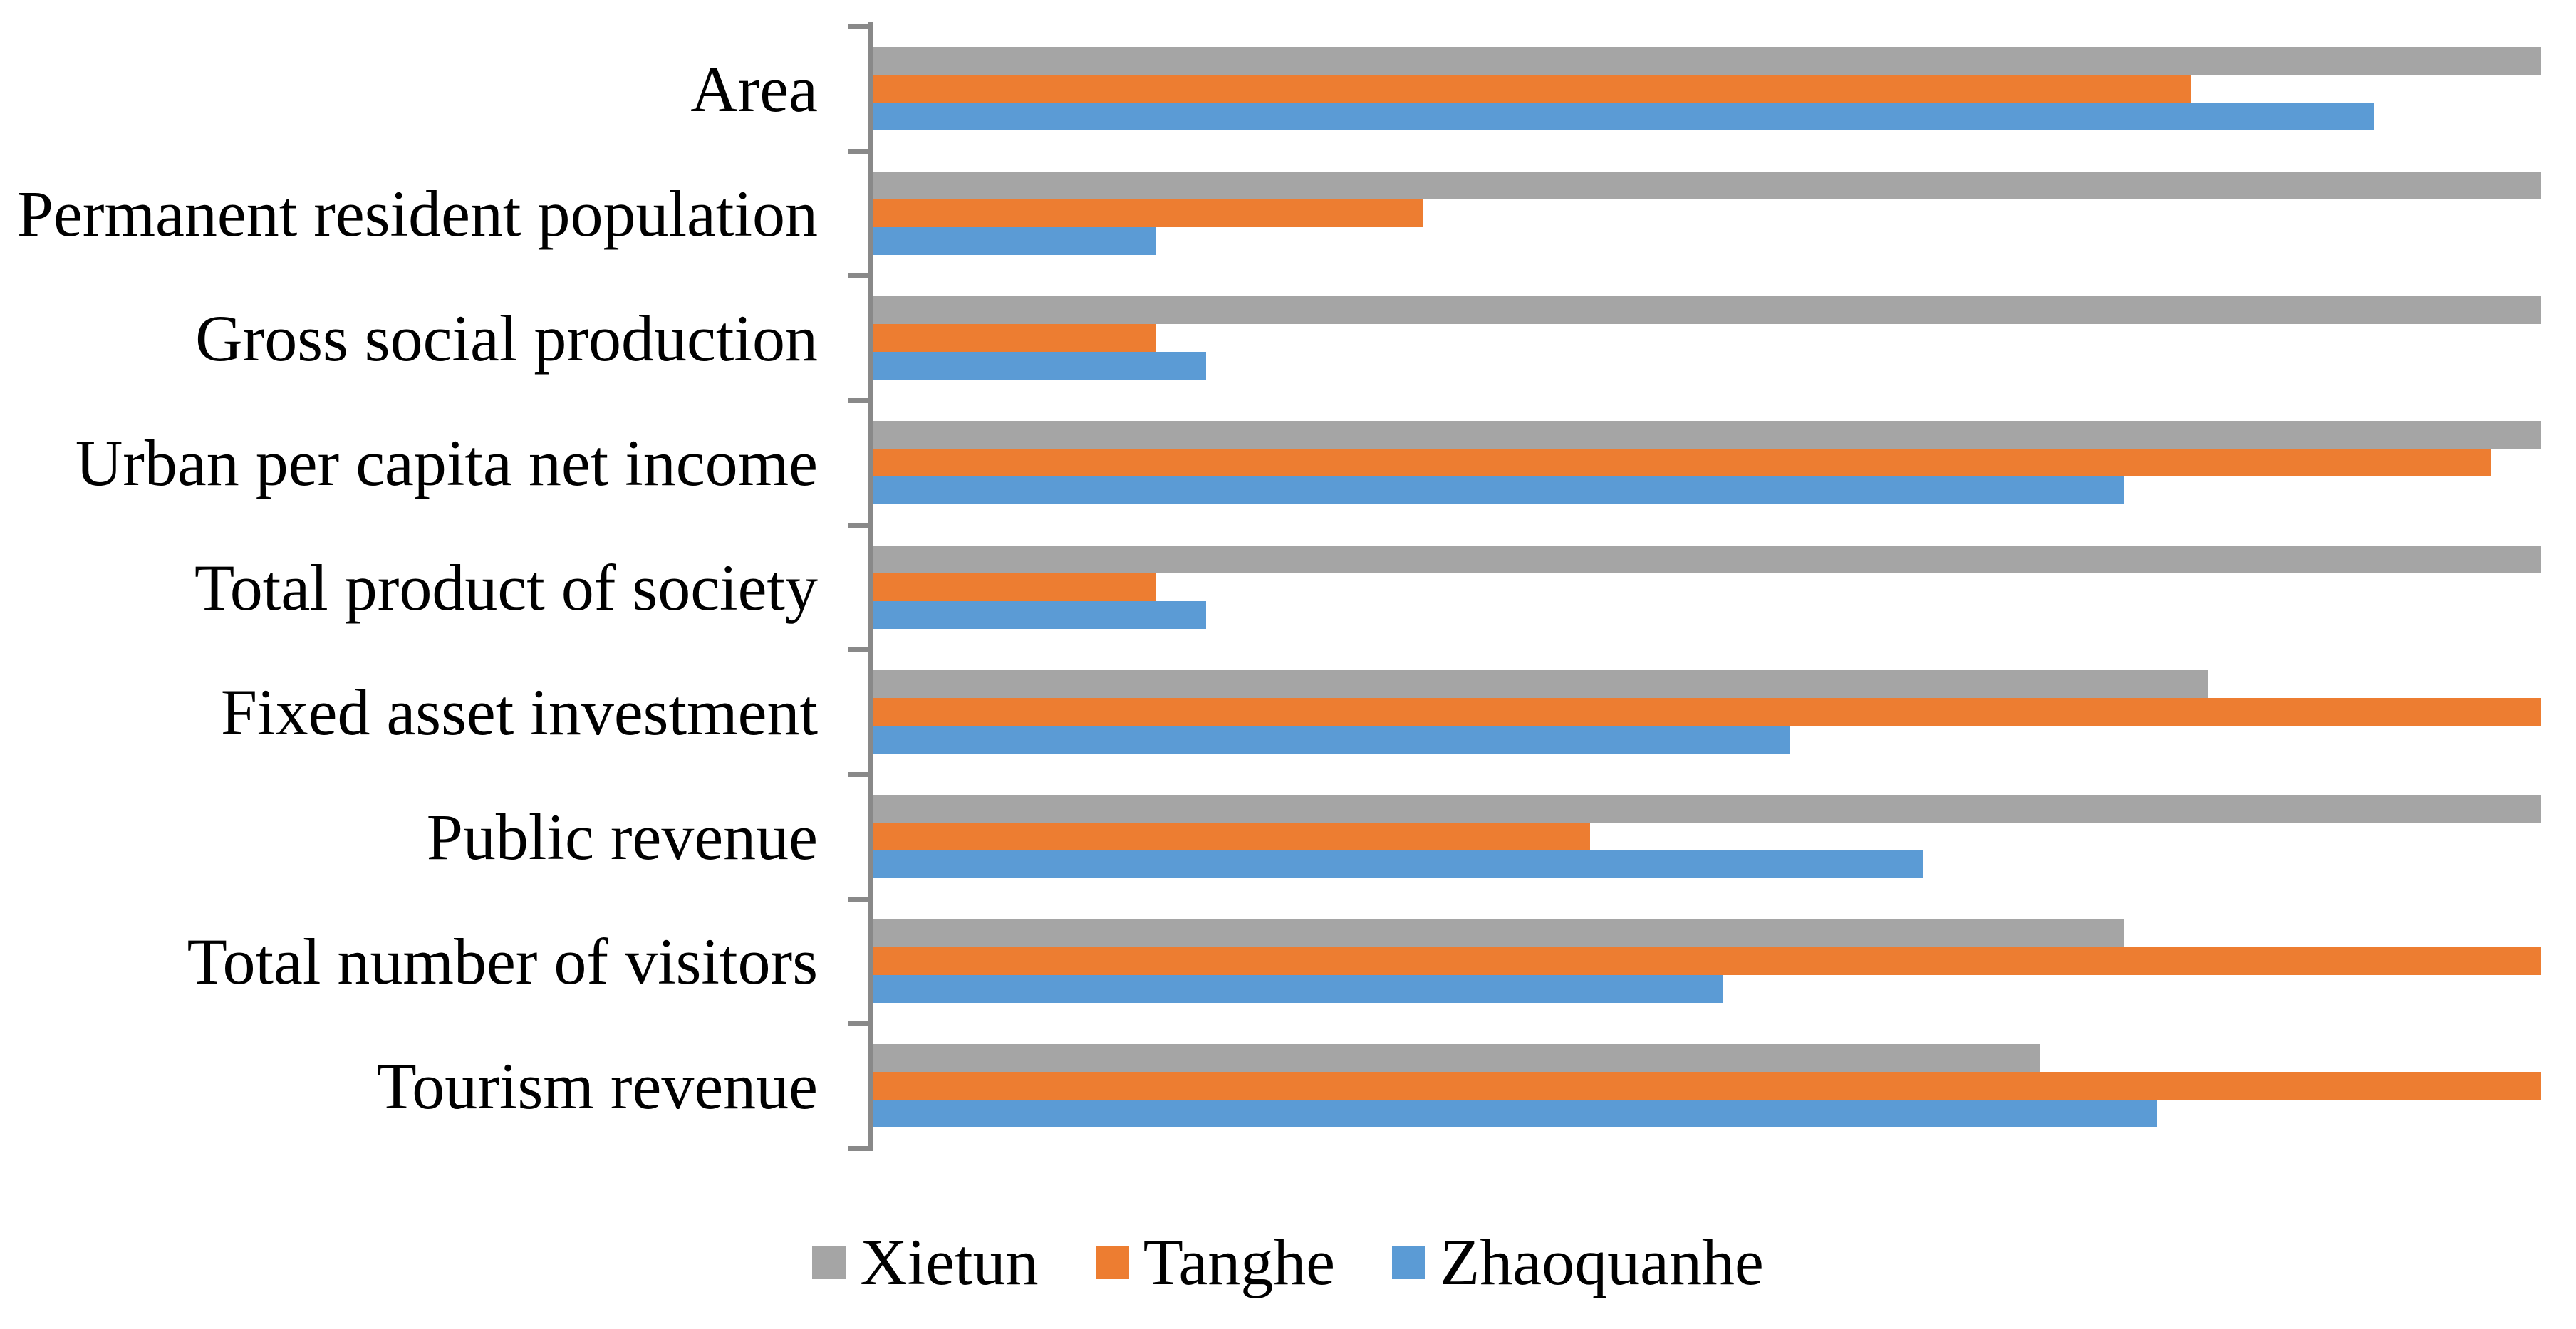 The height and width of the screenshot is (1329, 2576). I want to click on bar-tanghe-tourism-revenue, so click(1707, 1086).